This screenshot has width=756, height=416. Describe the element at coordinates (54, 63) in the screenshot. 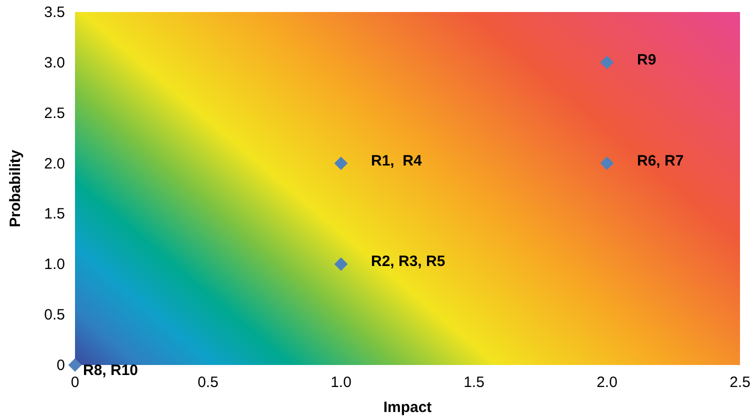

I see `y-tick-label: 3.0` at that location.